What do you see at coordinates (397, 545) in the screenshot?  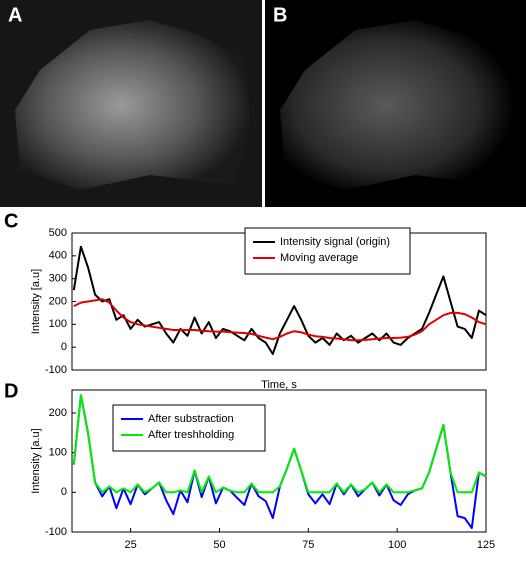 I see `x-tick-label: 100` at bounding box center [397, 545].